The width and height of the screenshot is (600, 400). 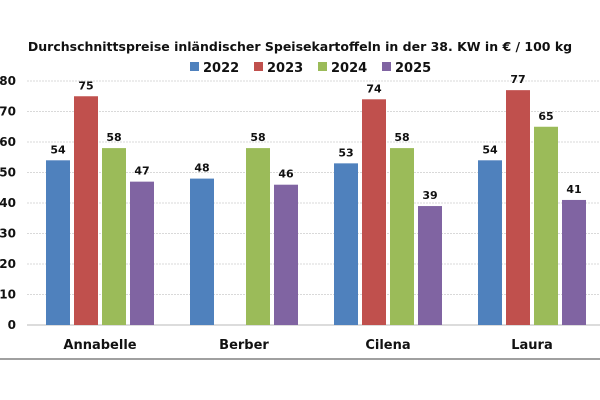 I want to click on bar-2023-laura, so click(x=518, y=208).